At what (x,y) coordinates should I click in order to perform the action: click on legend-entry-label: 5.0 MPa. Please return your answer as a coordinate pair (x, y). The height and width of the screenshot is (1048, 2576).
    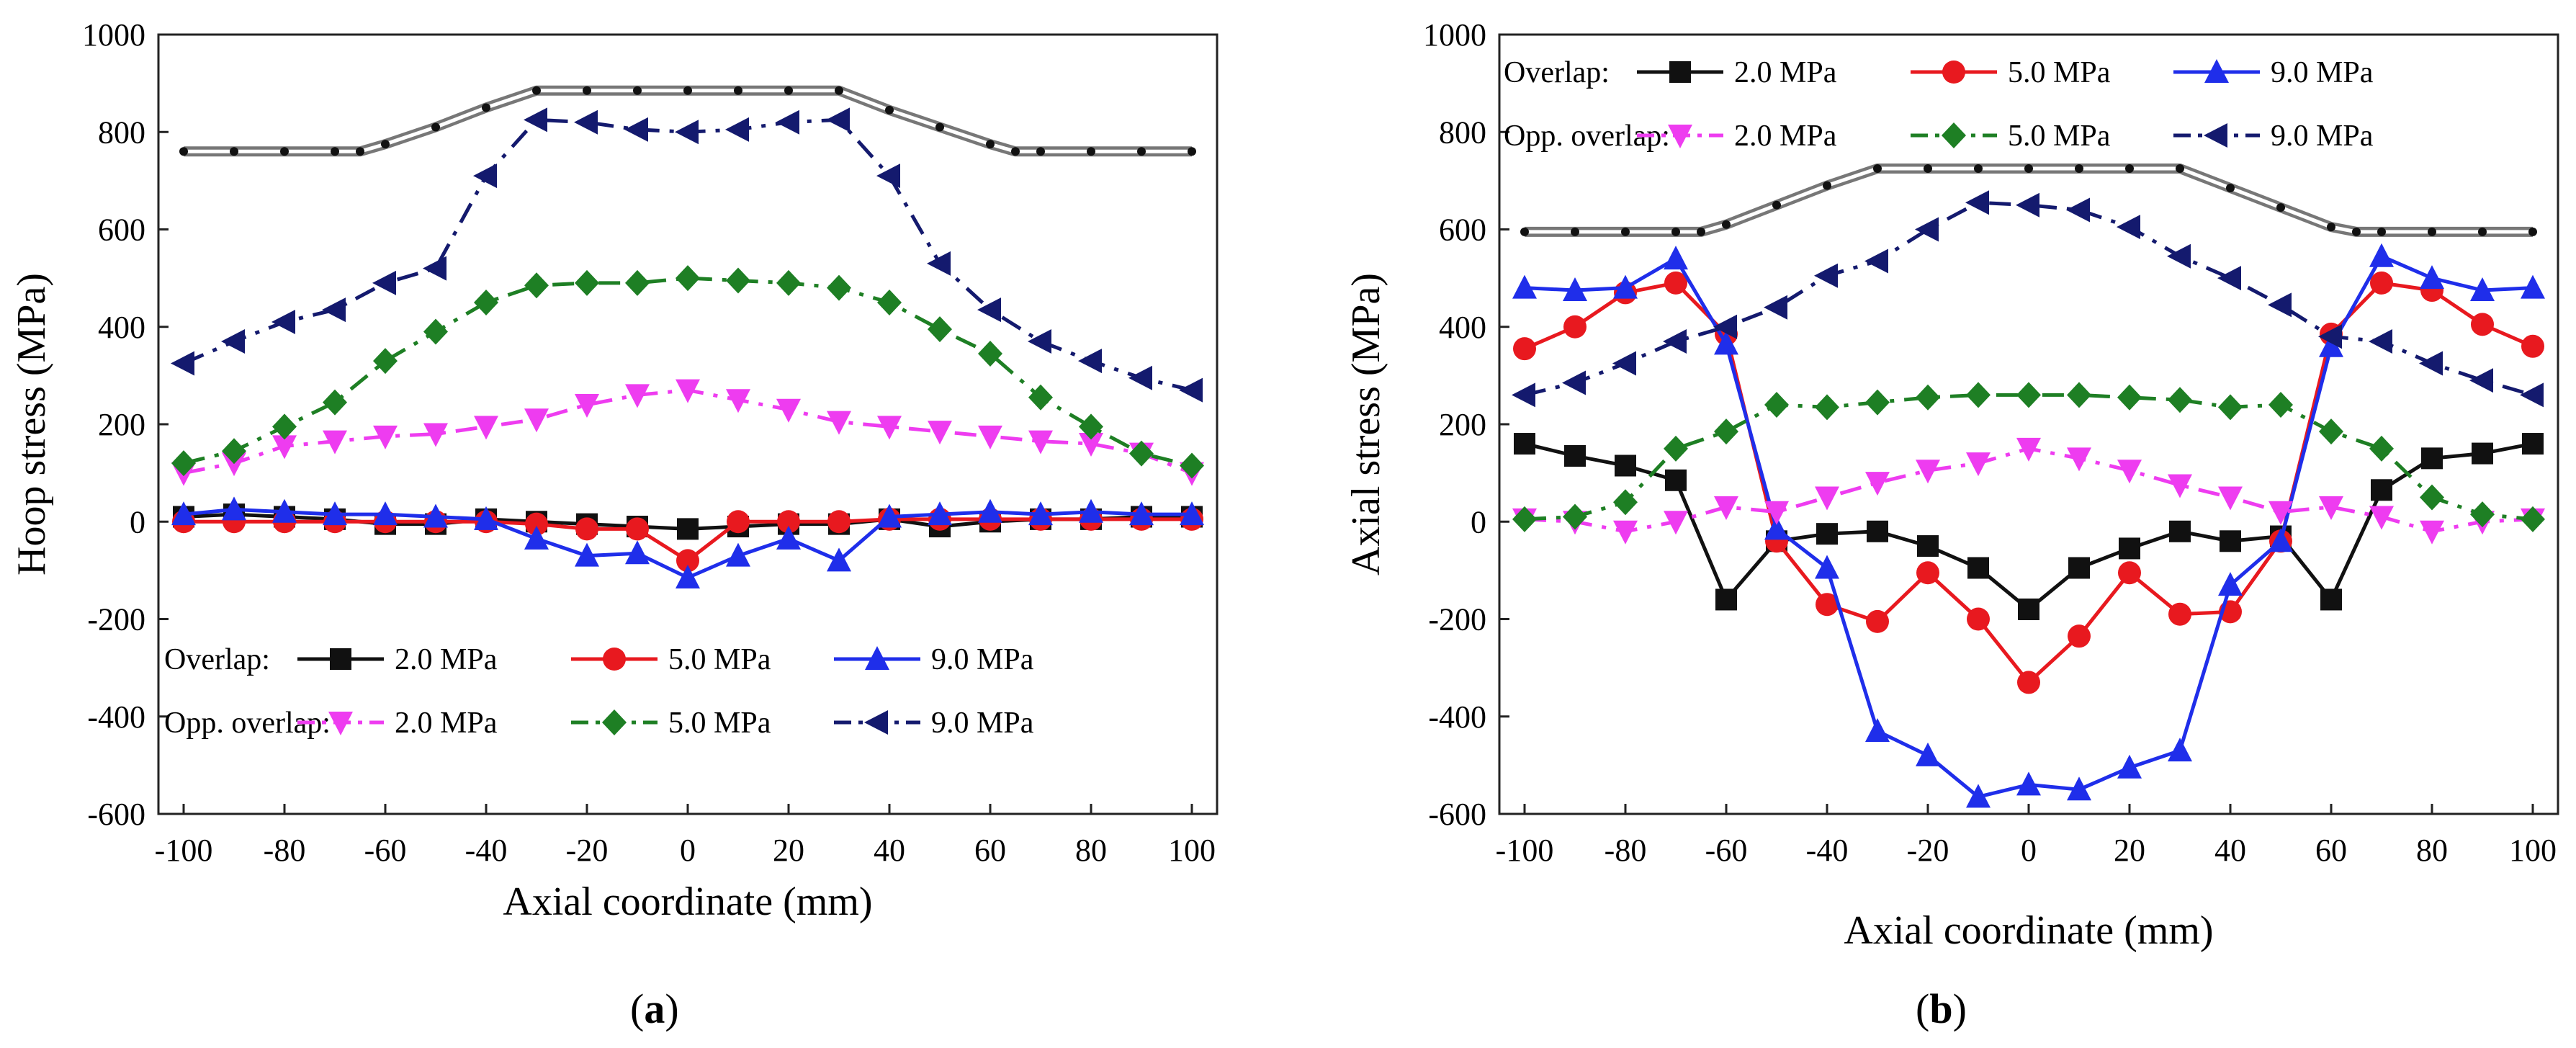
    Looking at the image, I should click on (719, 723).